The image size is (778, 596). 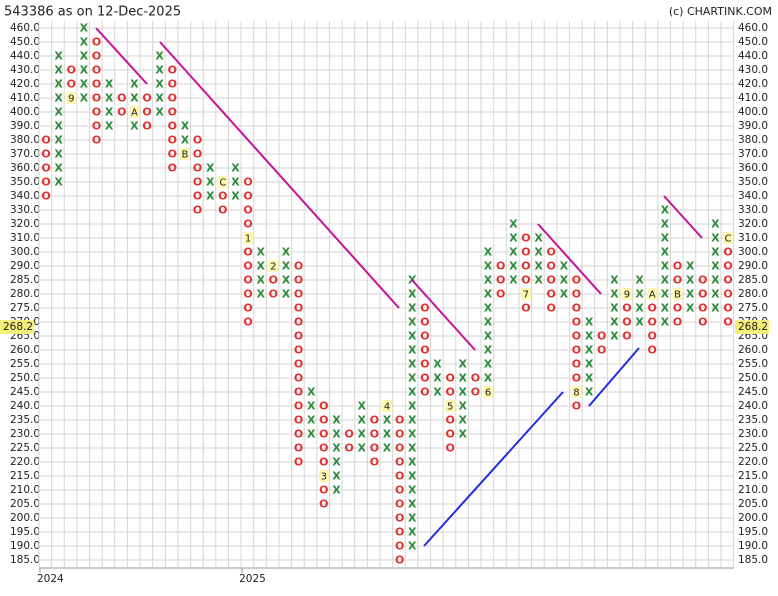 I want to click on y-tick-label: 250.0, so click(x=25, y=378).